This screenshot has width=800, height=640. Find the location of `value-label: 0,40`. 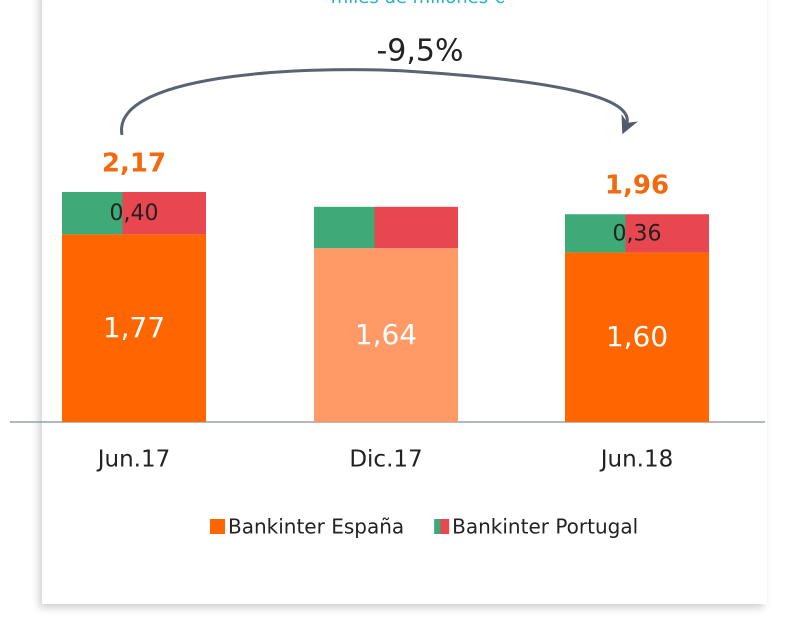

value-label: 0,40 is located at coordinates (134, 213).